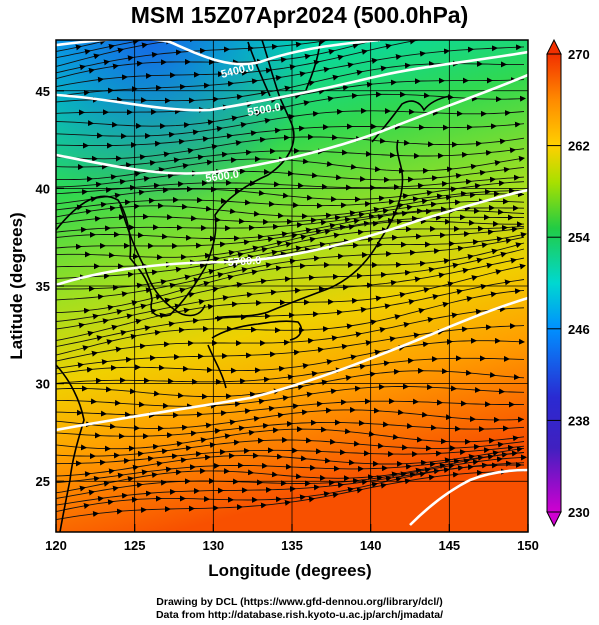 The width and height of the screenshot is (599, 625). Describe the element at coordinates (528, 545) in the screenshot. I see `x-tick-label: 150` at that location.